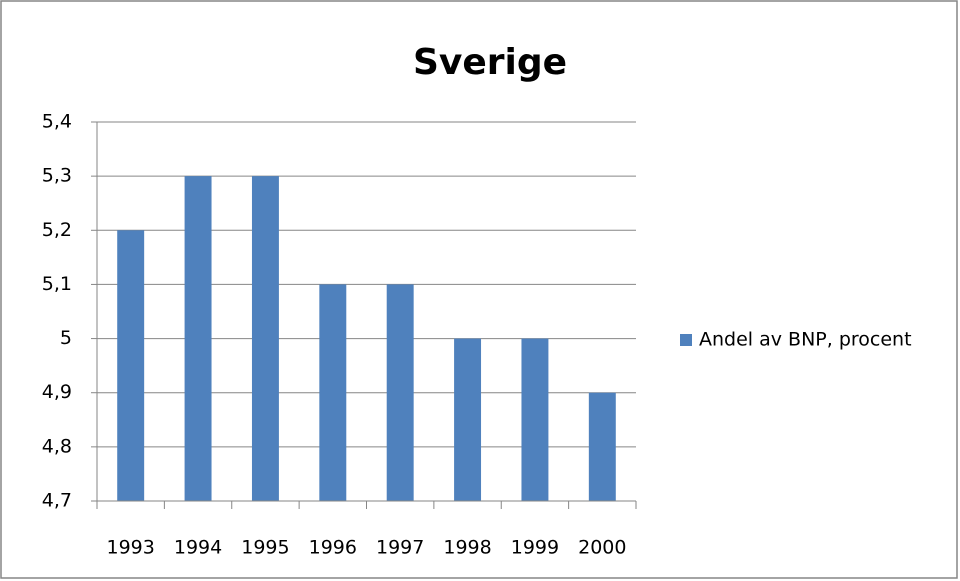 The height and width of the screenshot is (581, 960). I want to click on x-tick-label: 1996, so click(333, 548).